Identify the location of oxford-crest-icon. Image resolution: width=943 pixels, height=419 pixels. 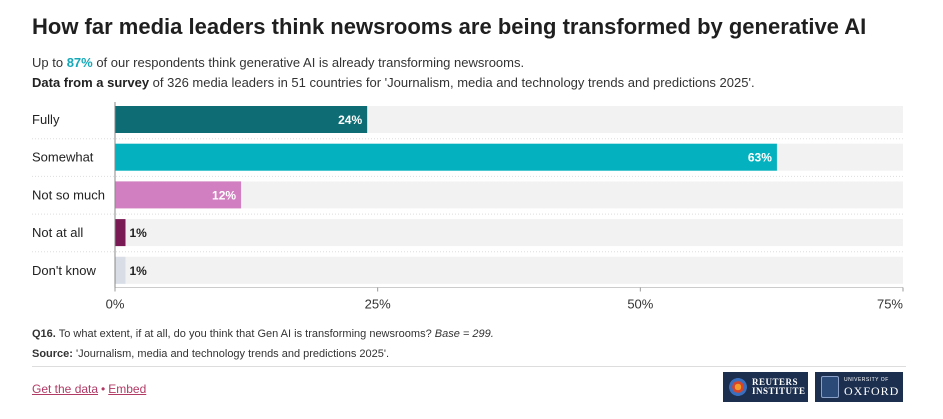
(830, 387).